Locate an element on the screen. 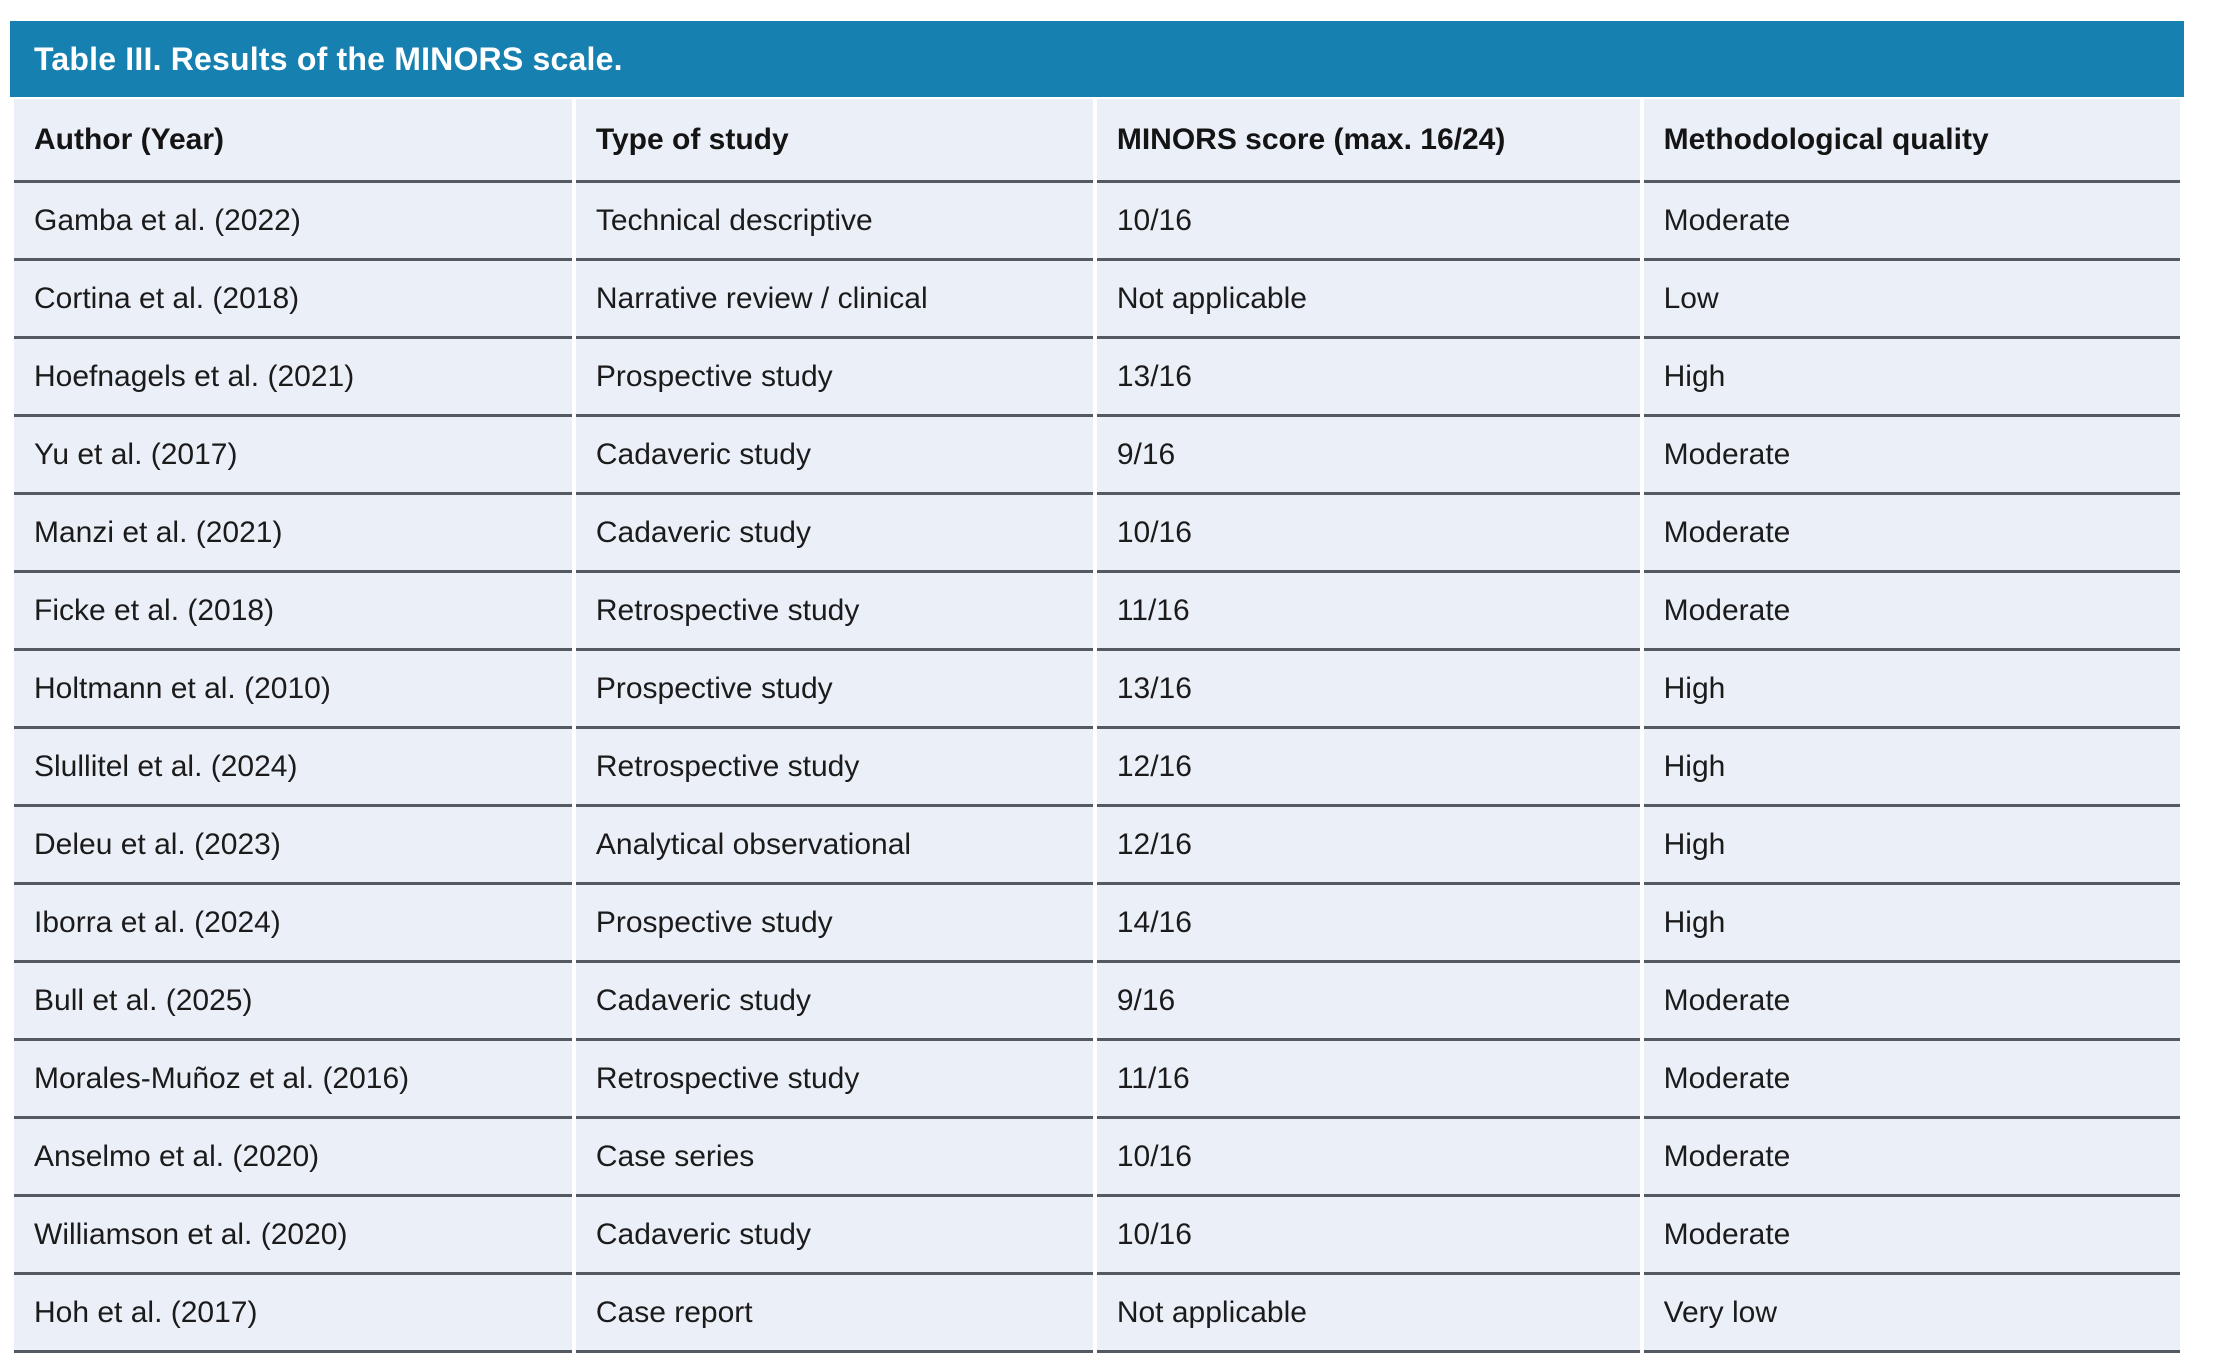 The image size is (2222, 1368). author-cell: Manzi et al. (2021) is located at coordinates (293, 534).